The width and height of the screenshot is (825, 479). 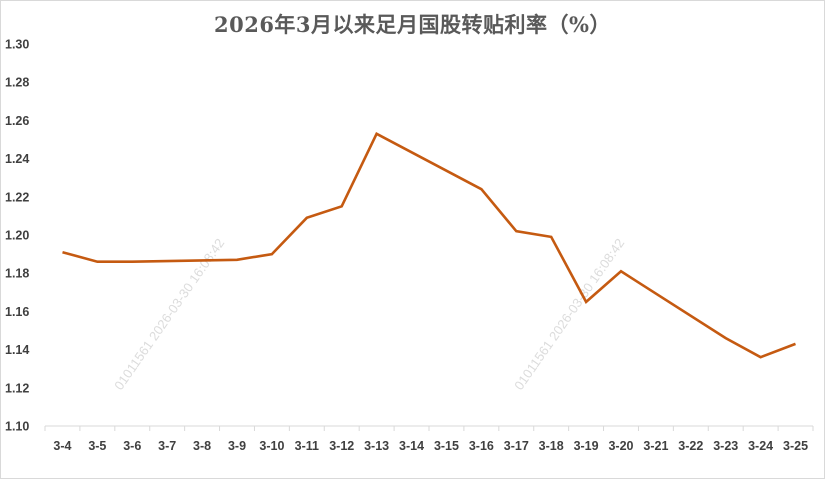 I want to click on x-tick-label: 3-12, so click(x=341, y=446).